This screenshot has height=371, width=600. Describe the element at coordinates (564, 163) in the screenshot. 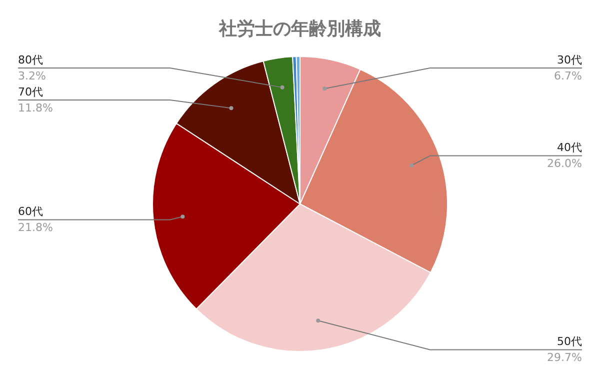

I see `data-label: 26.0%` at that location.